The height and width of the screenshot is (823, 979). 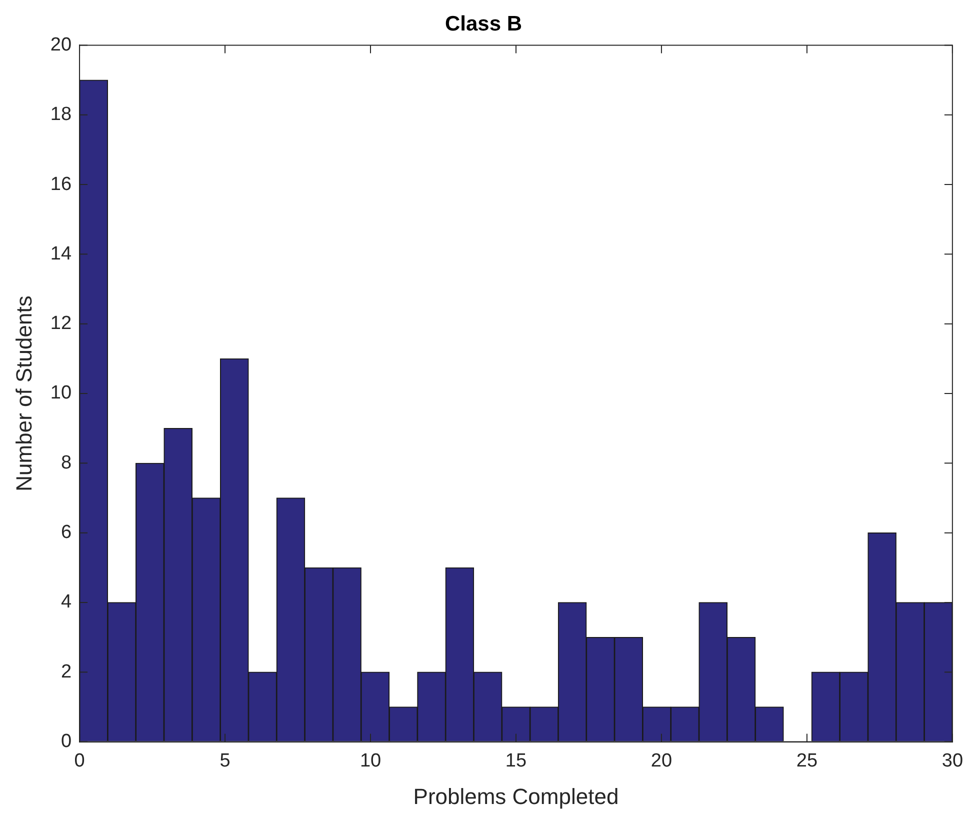 I want to click on x-tick-label: 15, so click(x=516, y=761).